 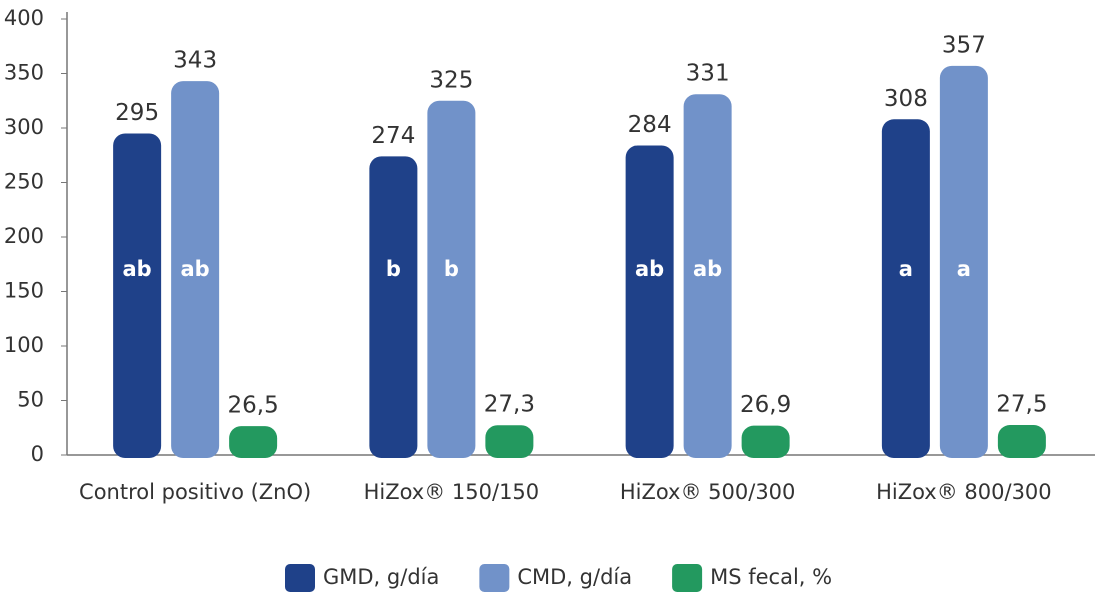 What do you see at coordinates (24, 182) in the screenshot?
I see `y-tick-label: 250` at bounding box center [24, 182].